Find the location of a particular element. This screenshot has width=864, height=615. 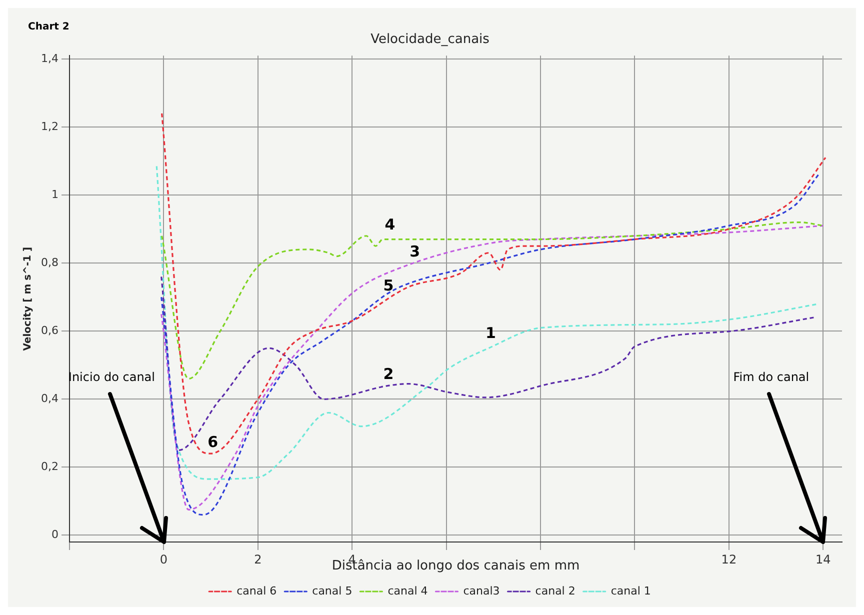

x-tick-label: 2 is located at coordinates (258, 559).